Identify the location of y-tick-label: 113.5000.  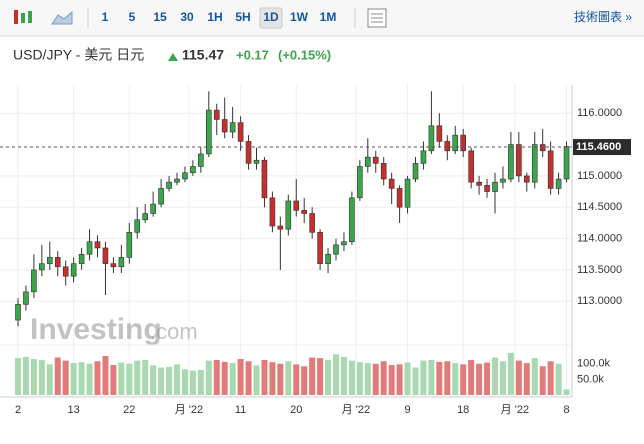
(599, 270).